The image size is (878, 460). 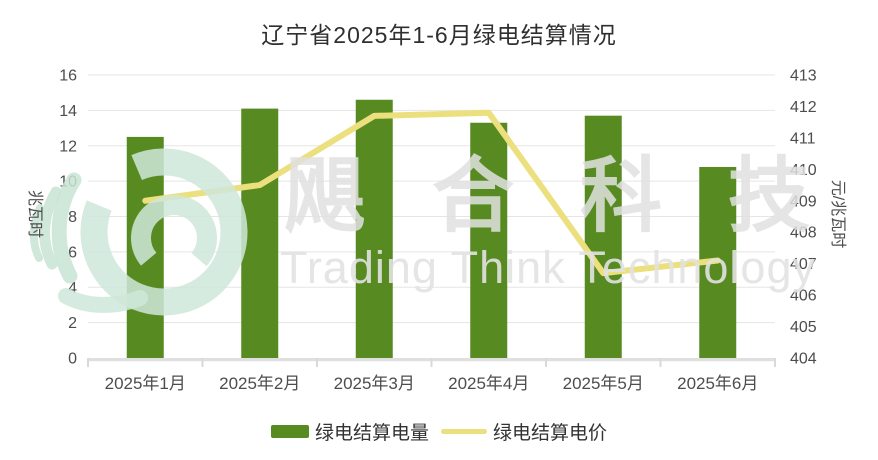 What do you see at coordinates (72, 217) in the screenshot?
I see `left-axis-tick-label: 8` at bounding box center [72, 217].